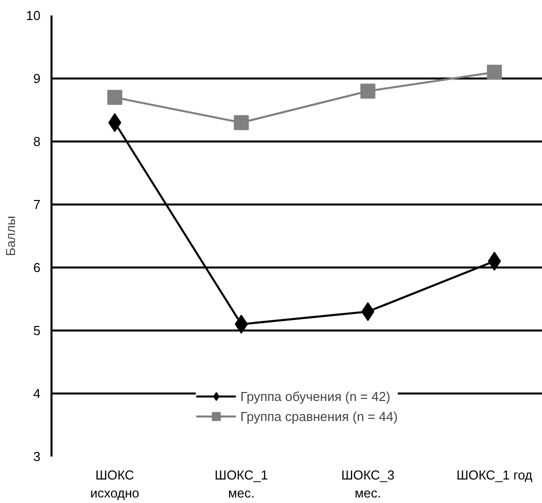 Image resolution: width=542 pixels, height=503 pixels. What do you see at coordinates (241, 484) in the screenshot?
I see `x-tick-label: ШОКС_1 мес.` at bounding box center [241, 484].